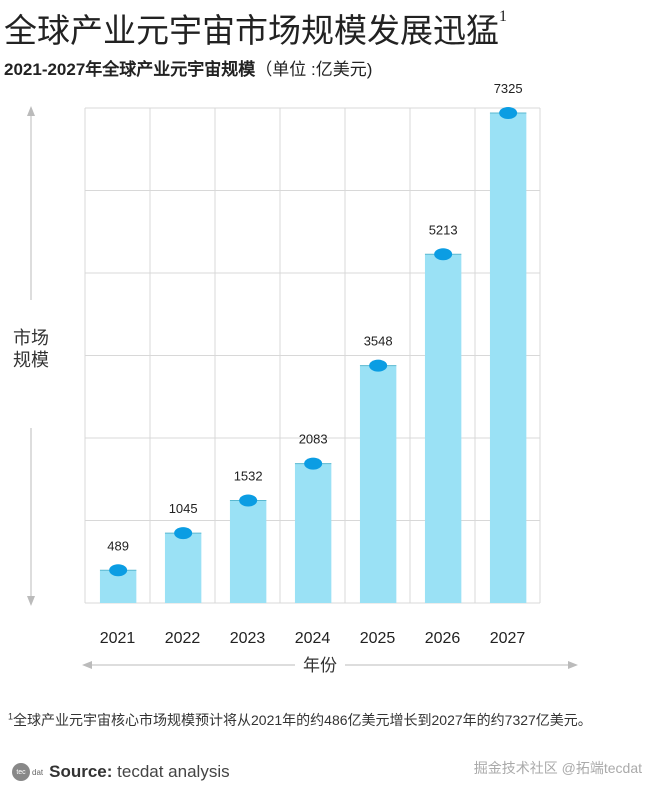  Describe the element at coordinates (378, 341) in the screenshot. I see `data-label: 3548` at that location.